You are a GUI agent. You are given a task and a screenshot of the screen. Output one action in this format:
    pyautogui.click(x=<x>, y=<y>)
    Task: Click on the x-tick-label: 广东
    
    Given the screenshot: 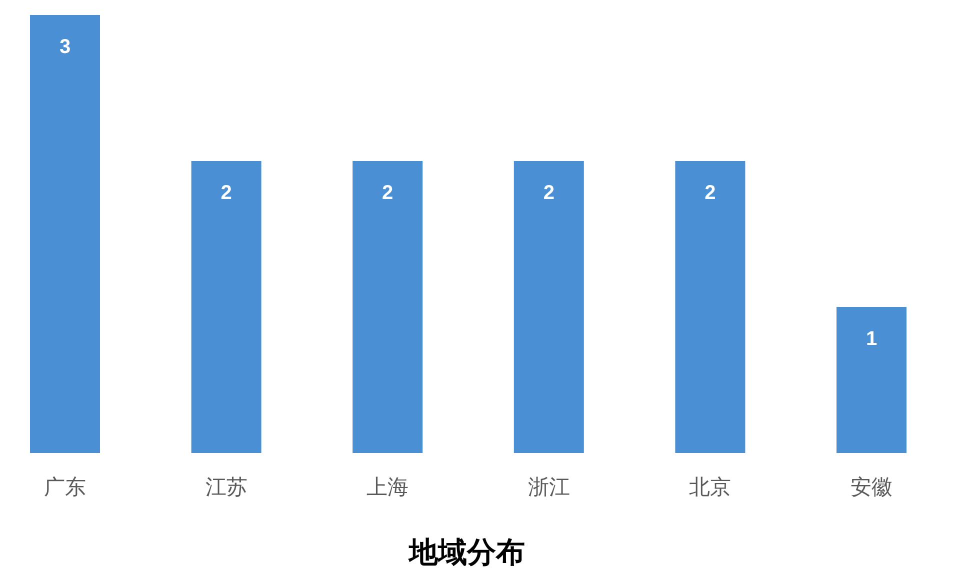 What is the action you would take?
    pyautogui.click(x=65, y=487)
    